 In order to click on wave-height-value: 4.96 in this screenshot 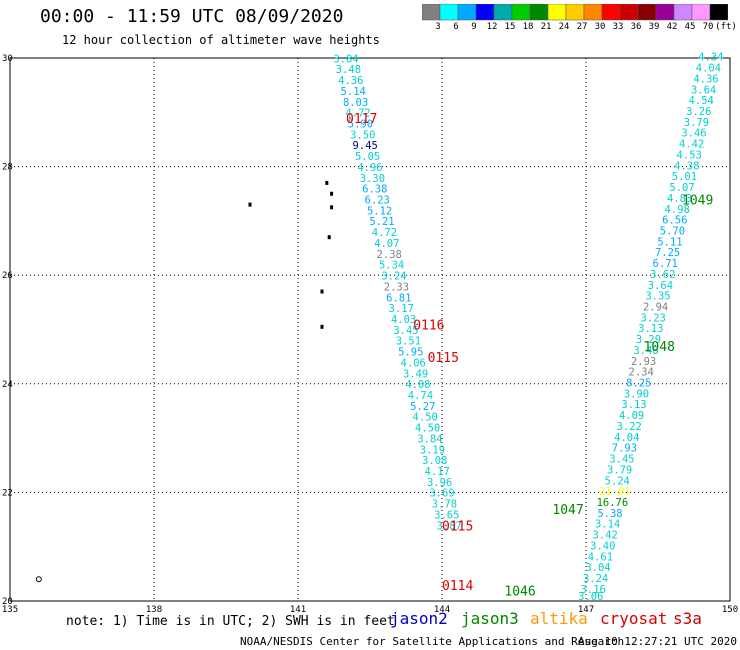, I will do `click(369, 168)`.